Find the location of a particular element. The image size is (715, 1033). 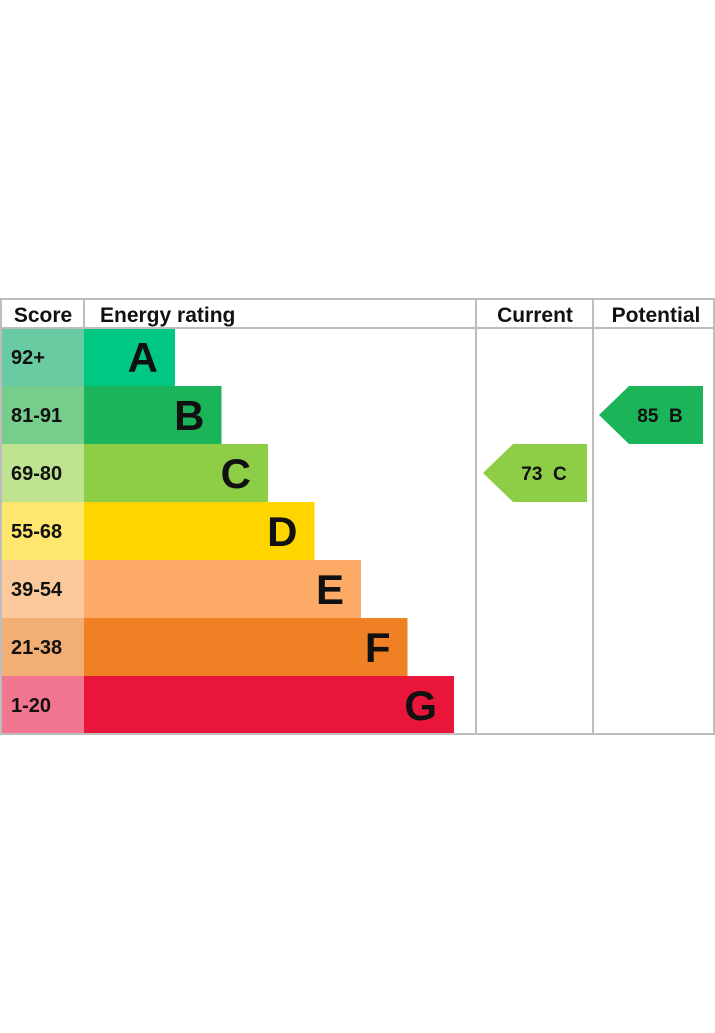

score-cell-b is located at coordinates (42, 415).